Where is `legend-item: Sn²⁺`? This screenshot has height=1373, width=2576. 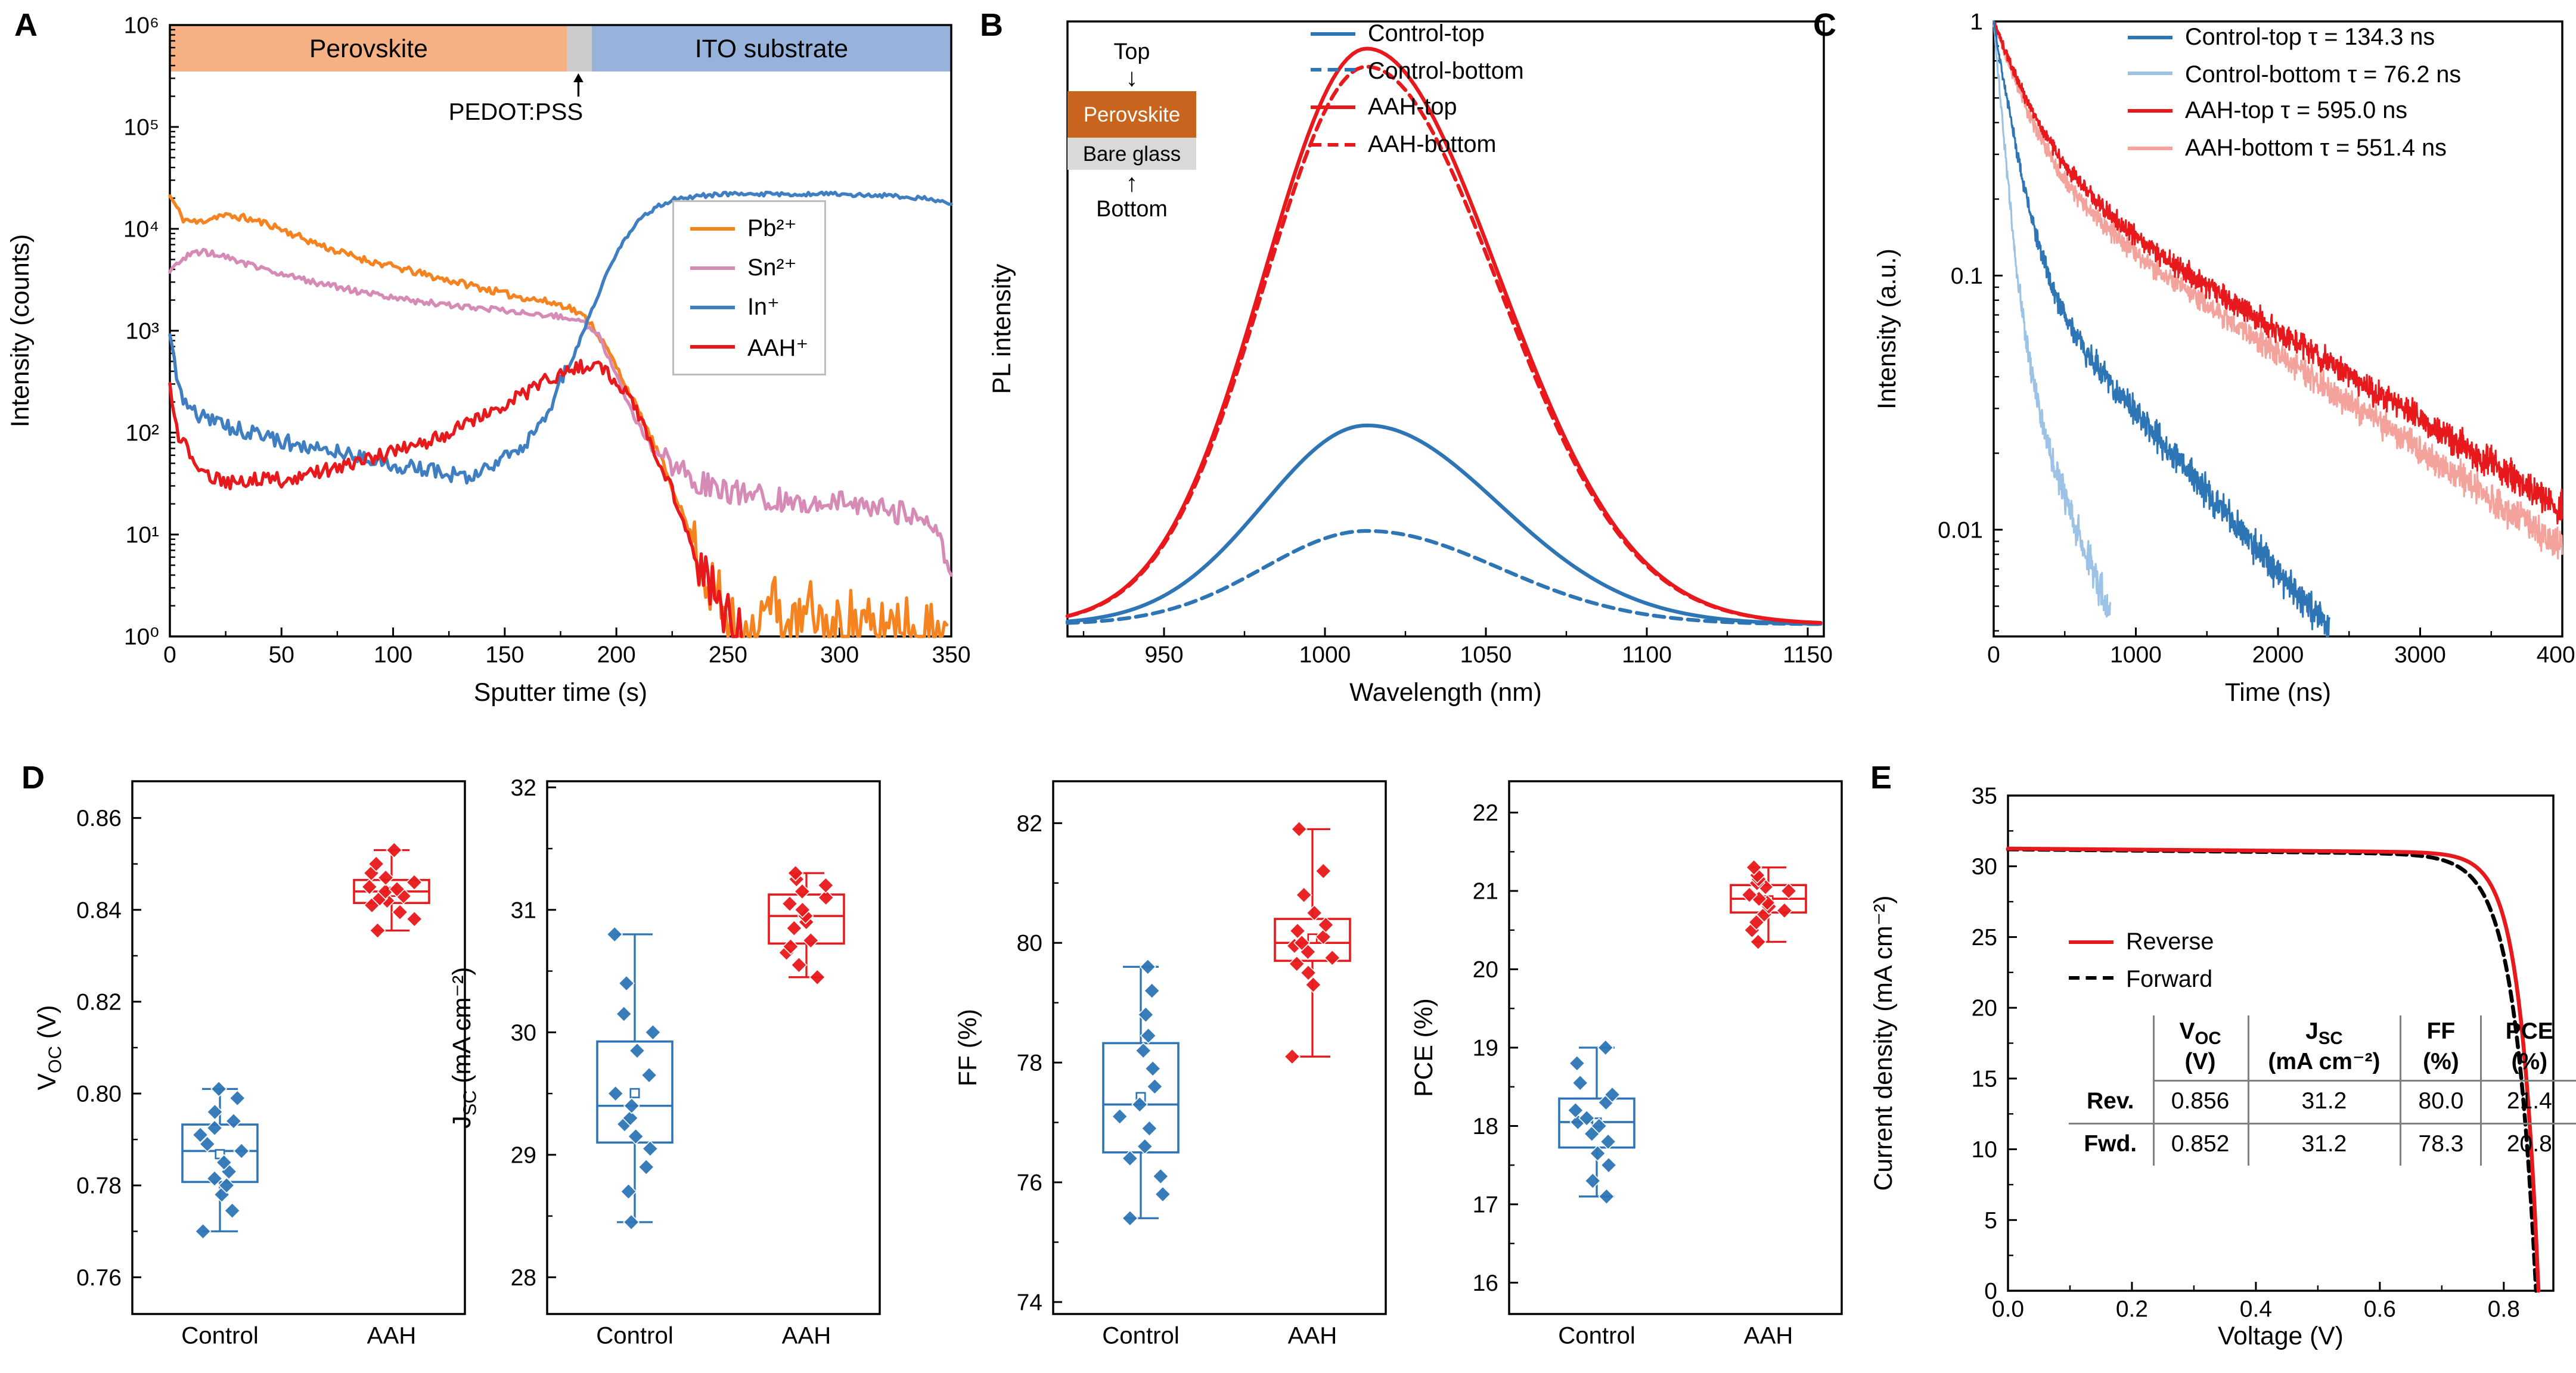 legend-item: Sn²⁺ is located at coordinates (749, 267).